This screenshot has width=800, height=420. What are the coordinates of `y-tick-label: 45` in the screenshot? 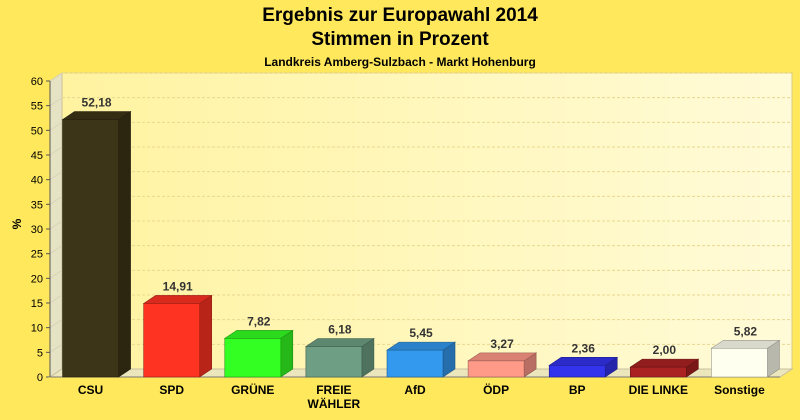 It's located at (37, 156).